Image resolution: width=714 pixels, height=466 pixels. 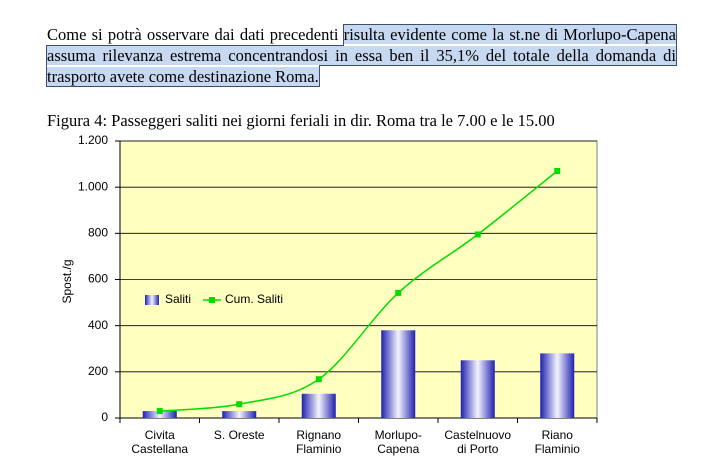 What do you see at coordinates (160, 442) in the screenshot?
I see `x-tick-label: Civita Castellana` at bounding box center [160, 442].